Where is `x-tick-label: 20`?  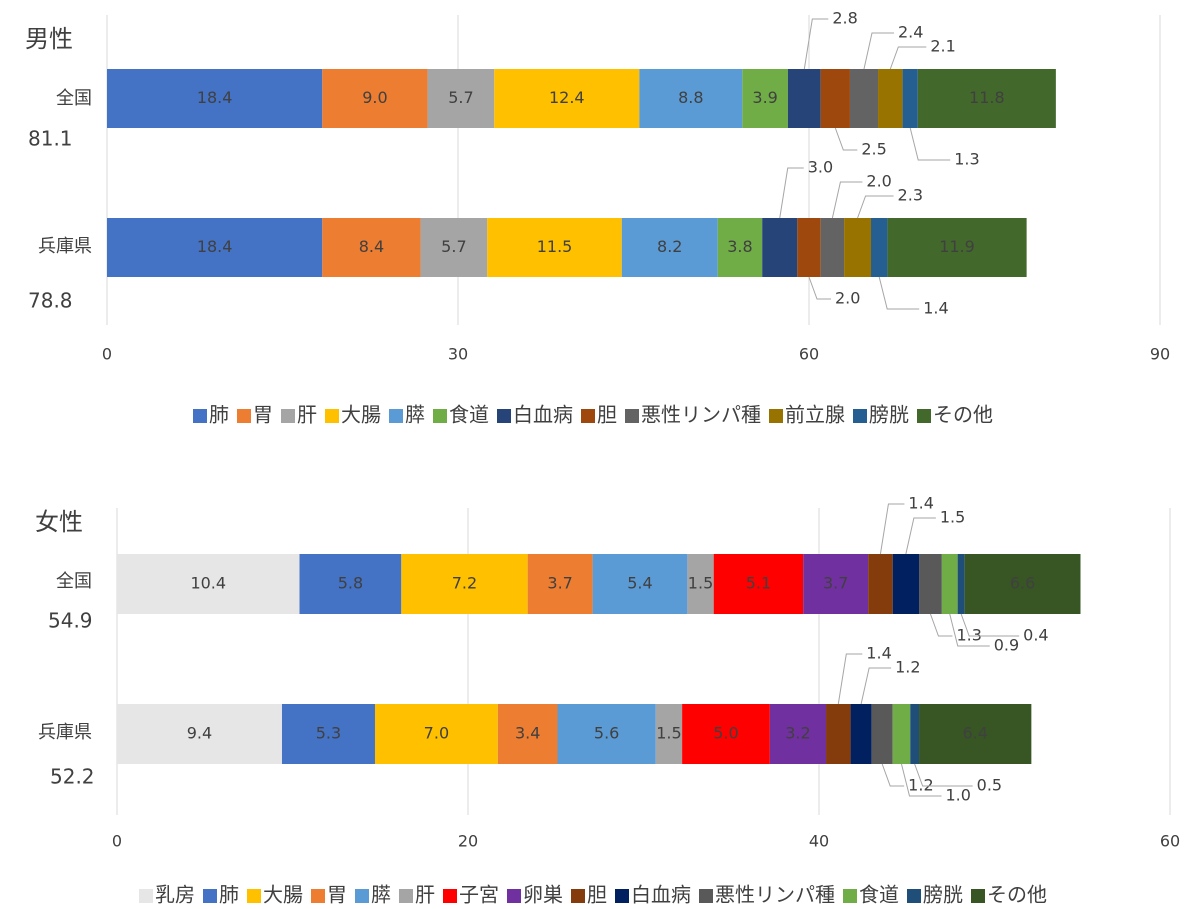
x-tick-label: 20 is located at coordinates (468, 841).